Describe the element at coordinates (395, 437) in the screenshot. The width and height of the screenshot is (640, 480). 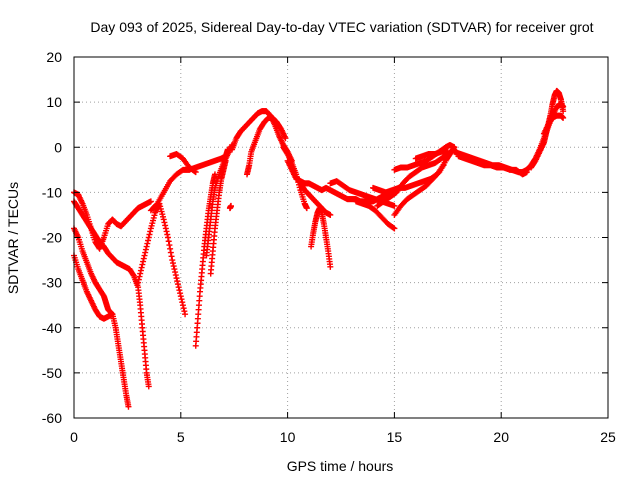
I see `x-tick-label: 15` at that location.